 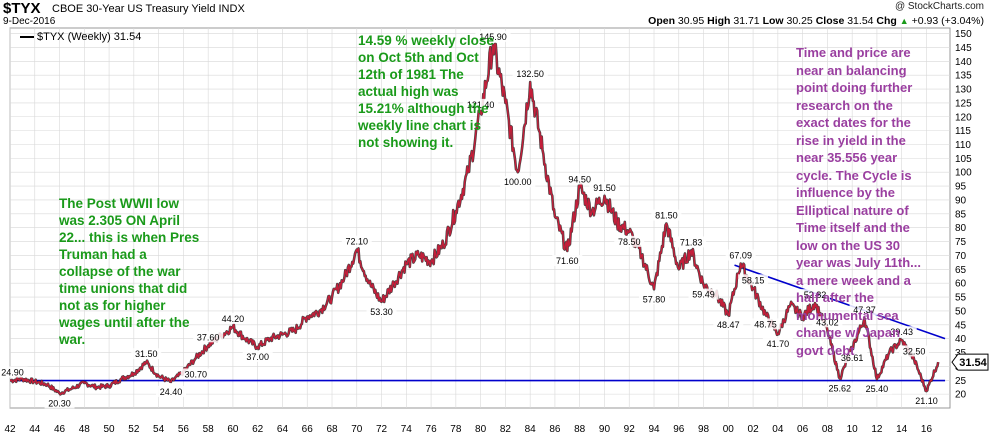 I want to click on x-tick-label: 54, so click(x=159, y=429).